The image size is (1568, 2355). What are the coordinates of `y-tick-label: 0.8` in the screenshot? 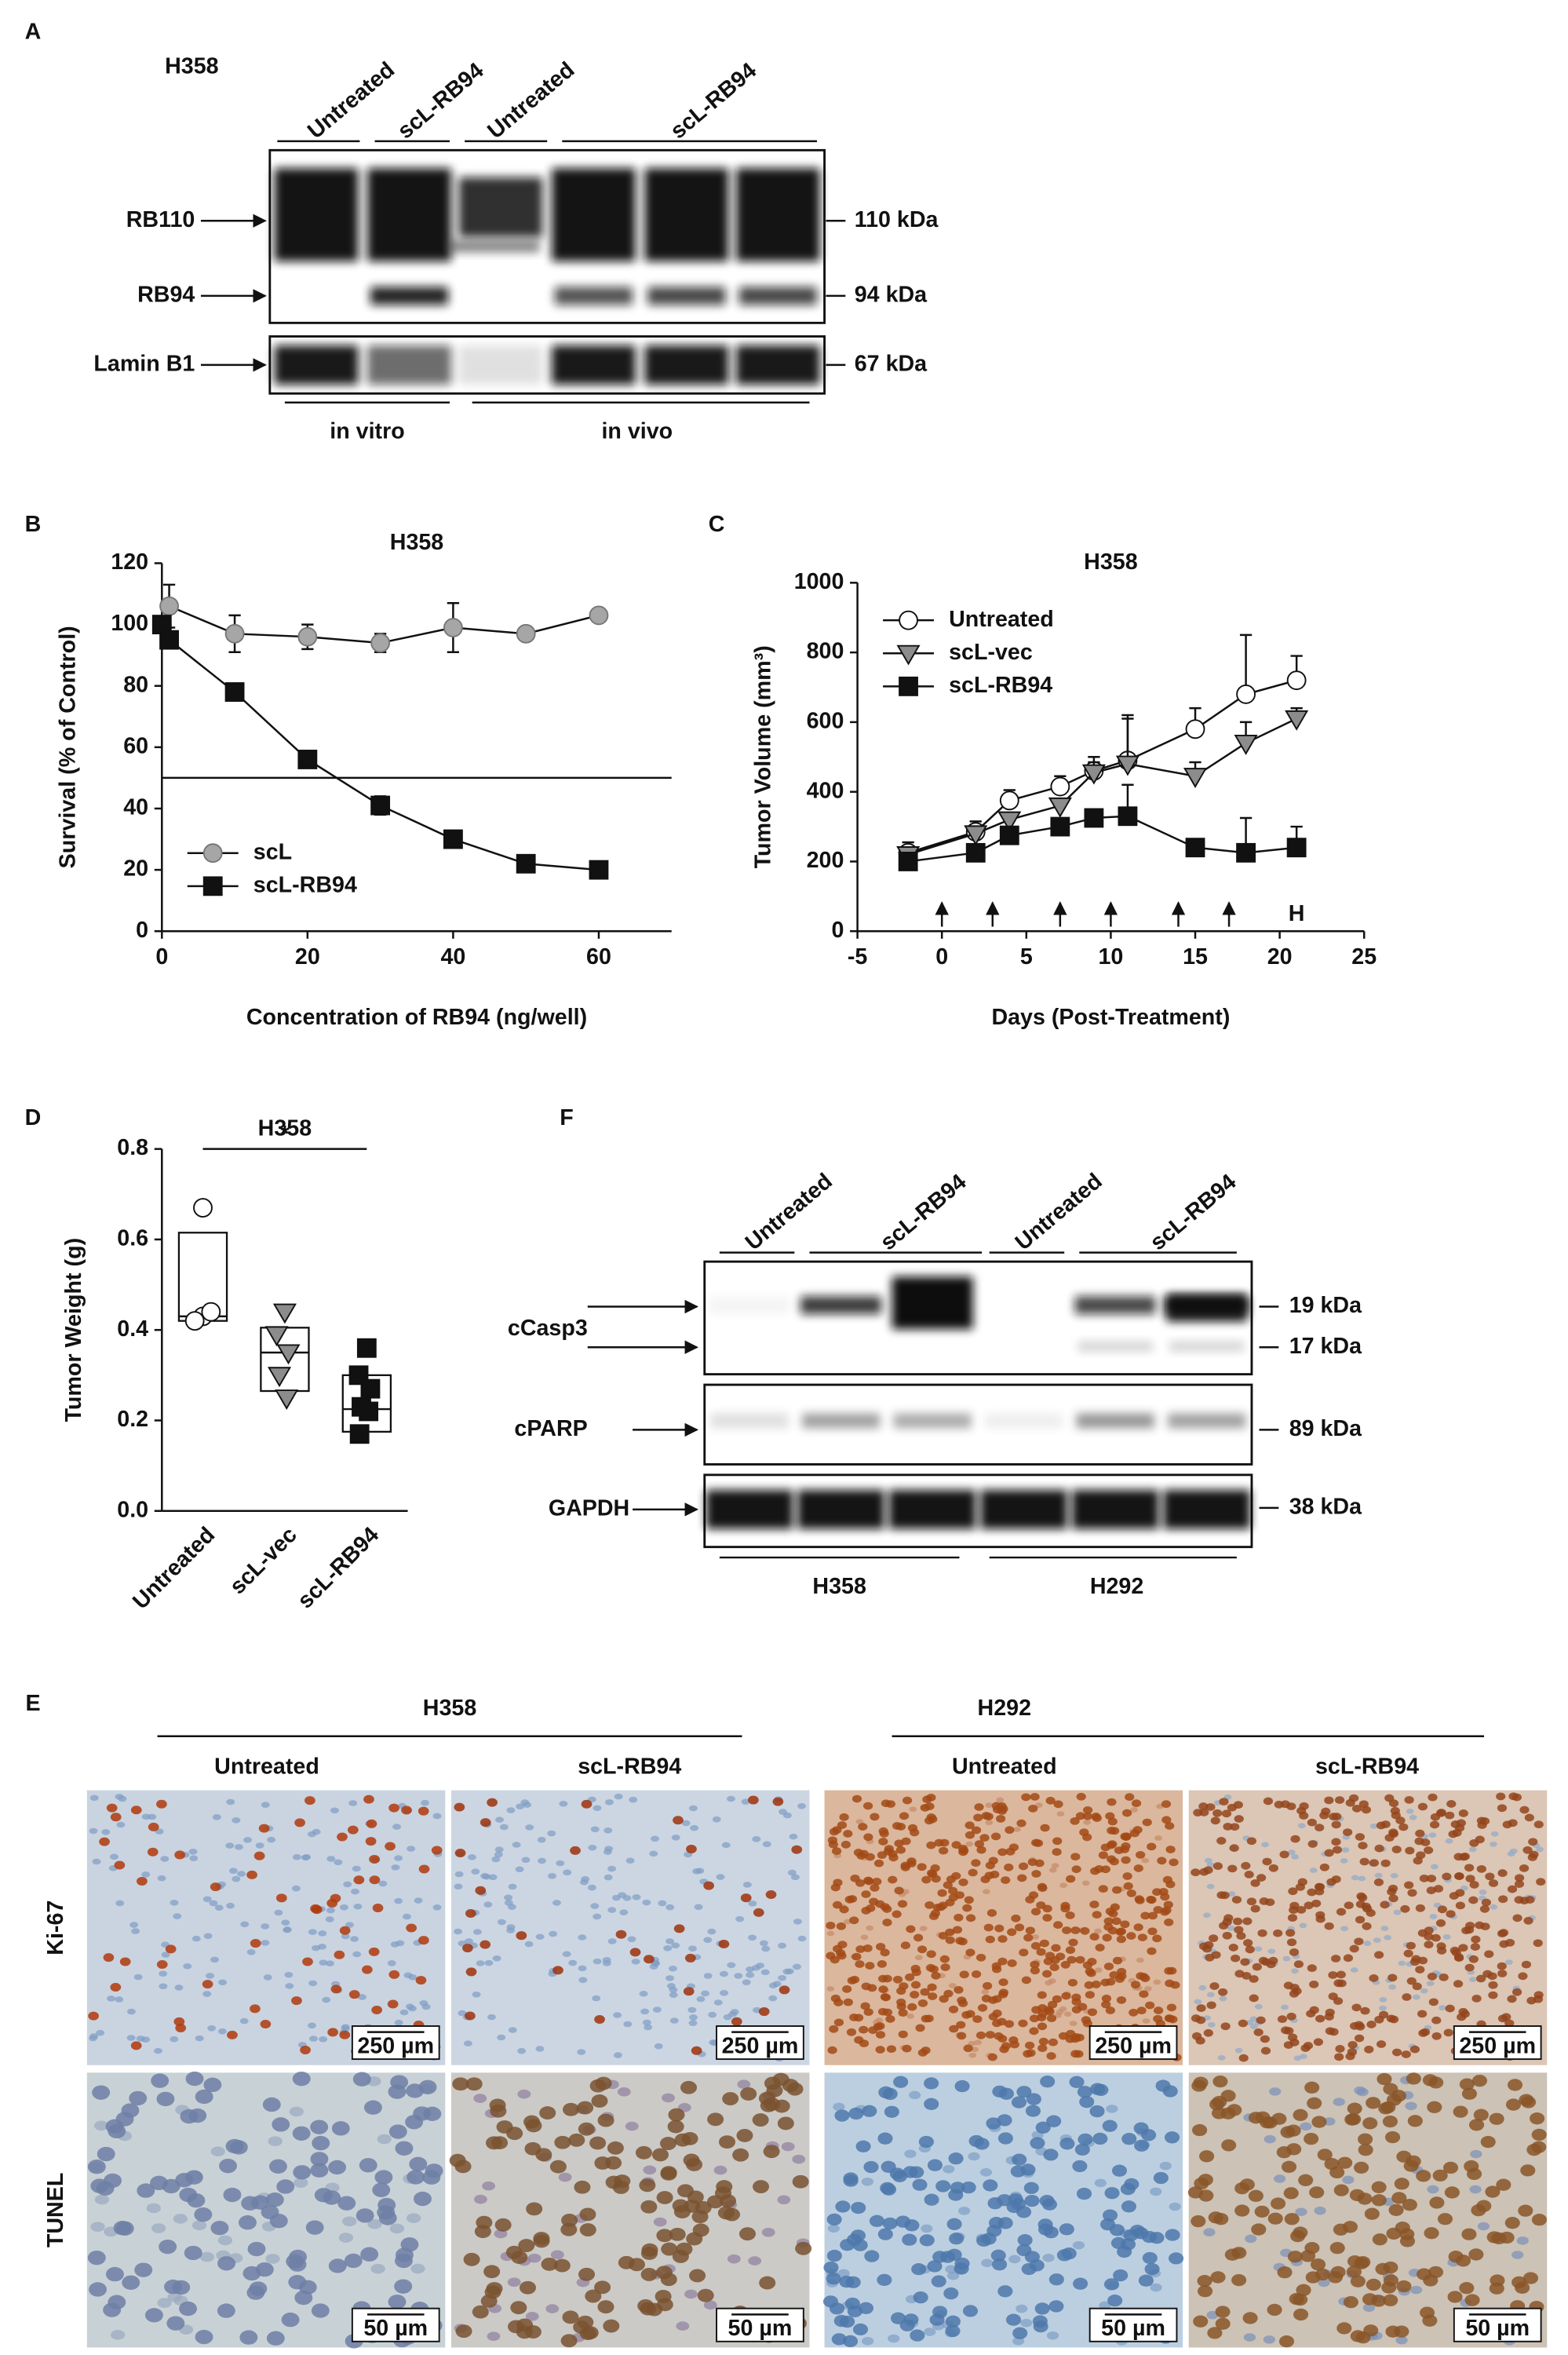 It's located at (132, 1147).